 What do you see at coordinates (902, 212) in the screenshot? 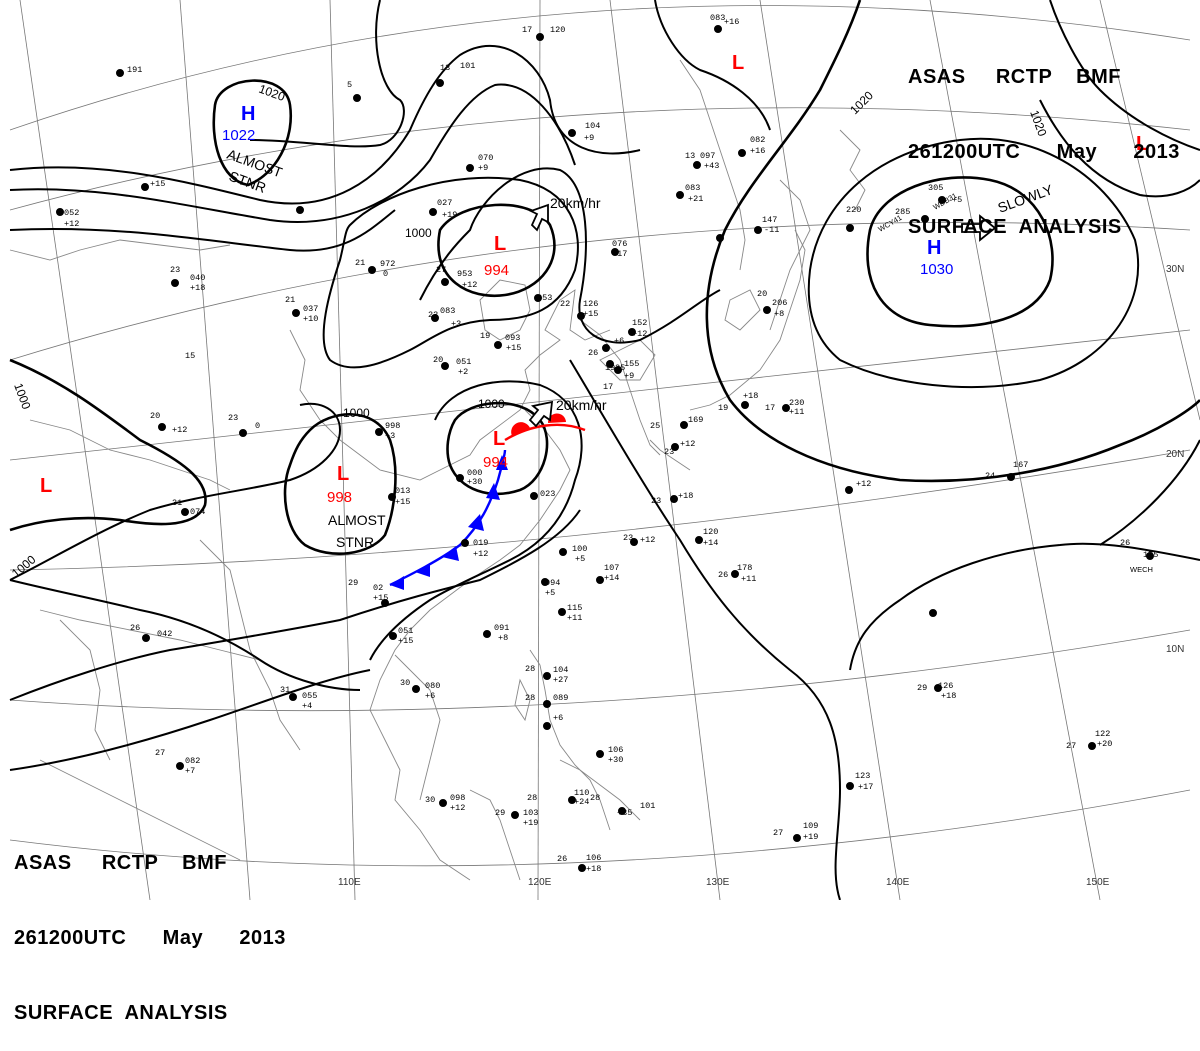
I see `svg-text: 285` at bounding box center [902, 212].